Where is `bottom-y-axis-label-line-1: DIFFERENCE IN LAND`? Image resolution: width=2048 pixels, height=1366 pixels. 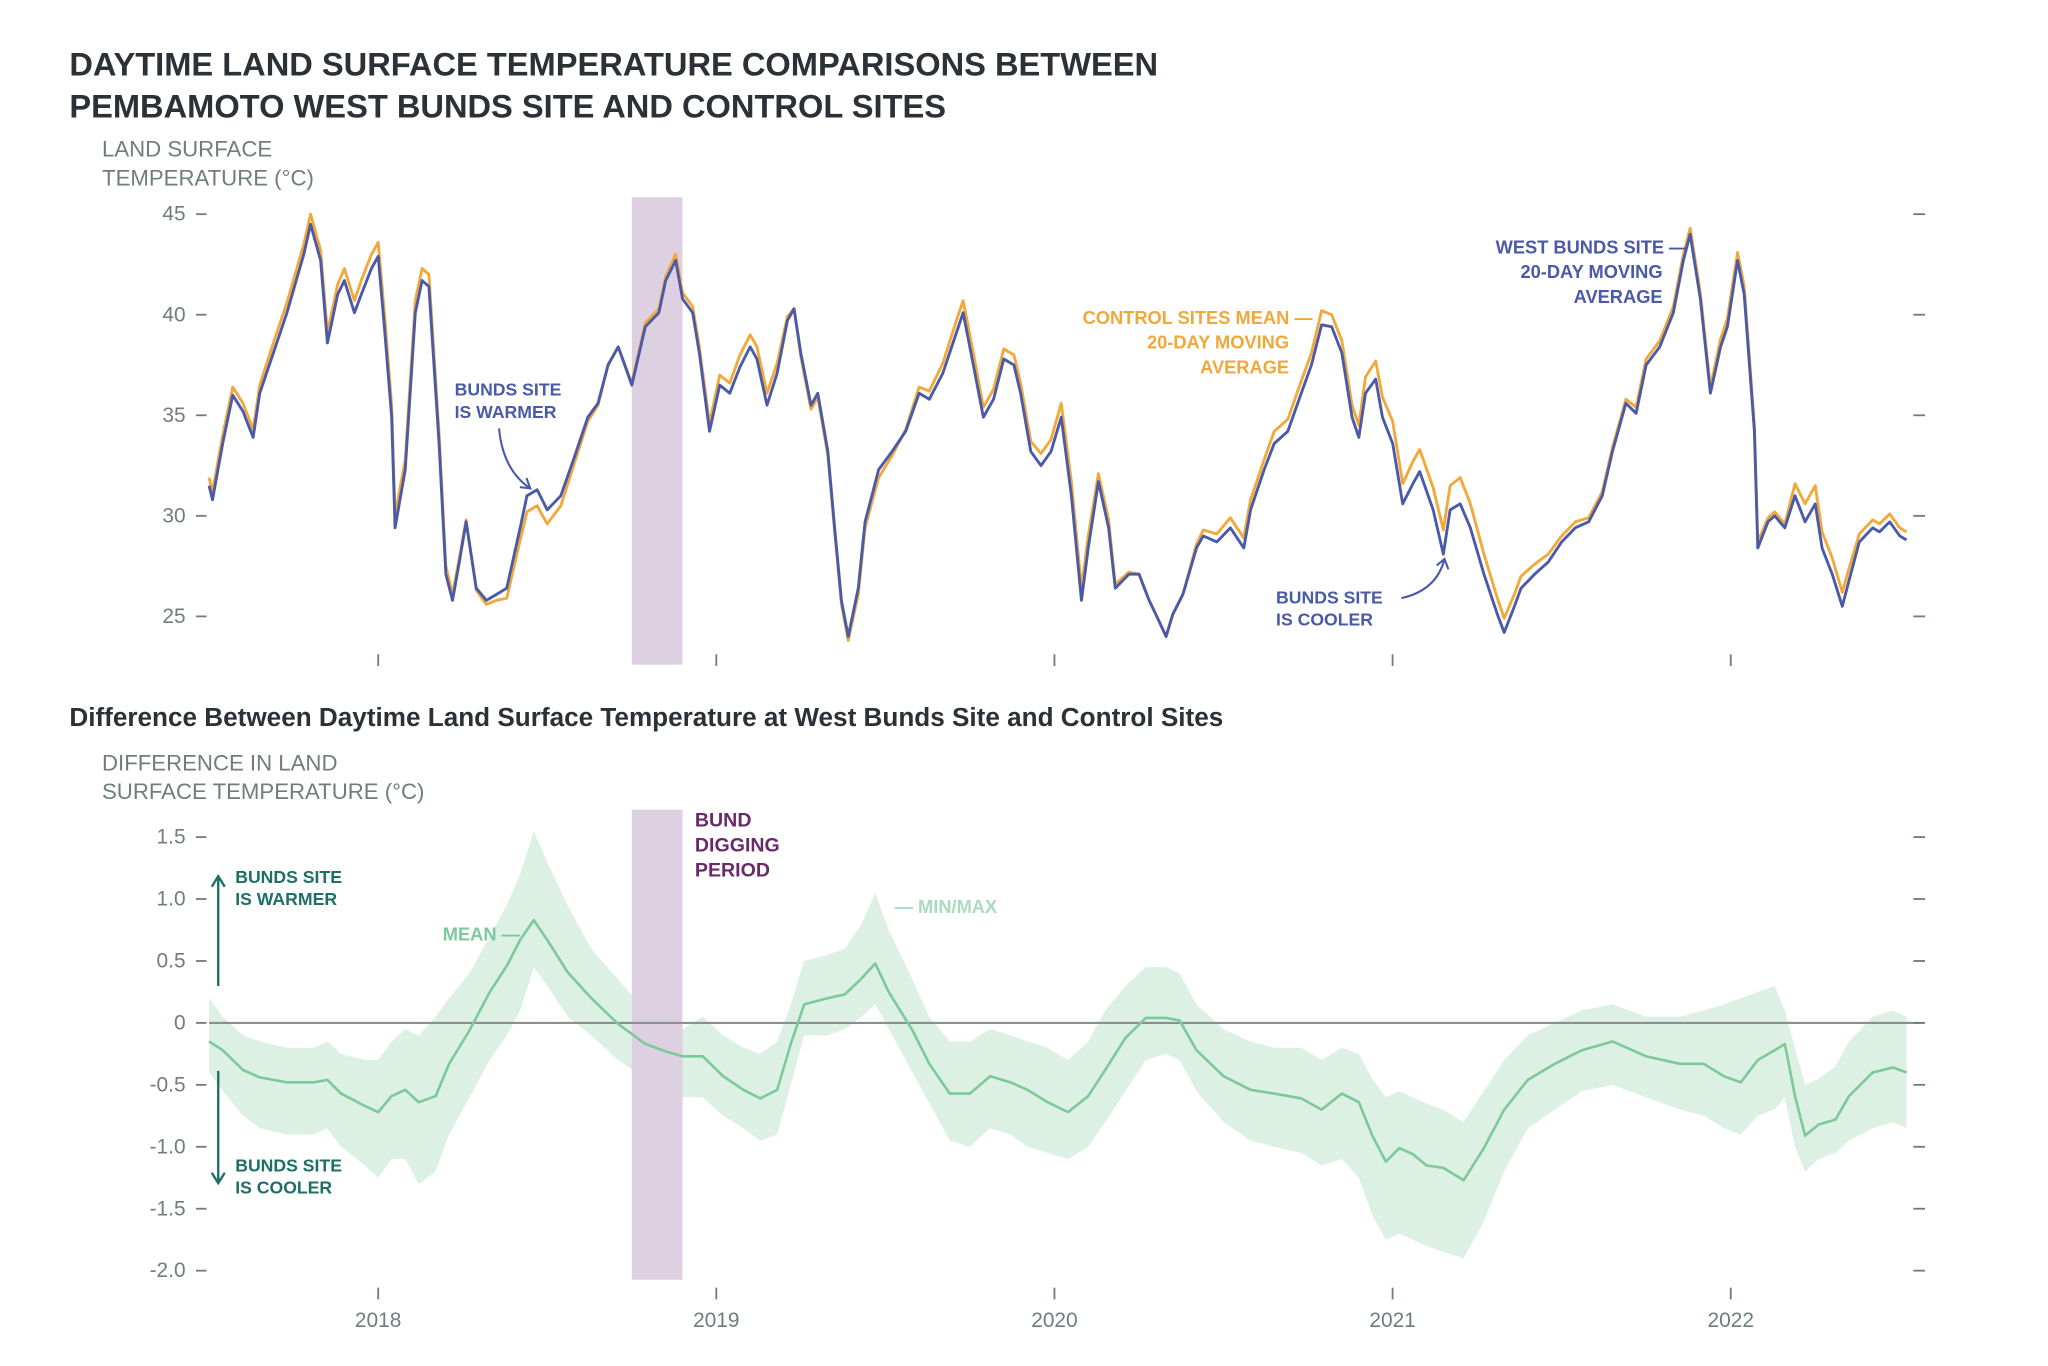 bottom-y-axis-label-line-1: DIFFERENCE IN LAND is located at coordinates (219, 762).